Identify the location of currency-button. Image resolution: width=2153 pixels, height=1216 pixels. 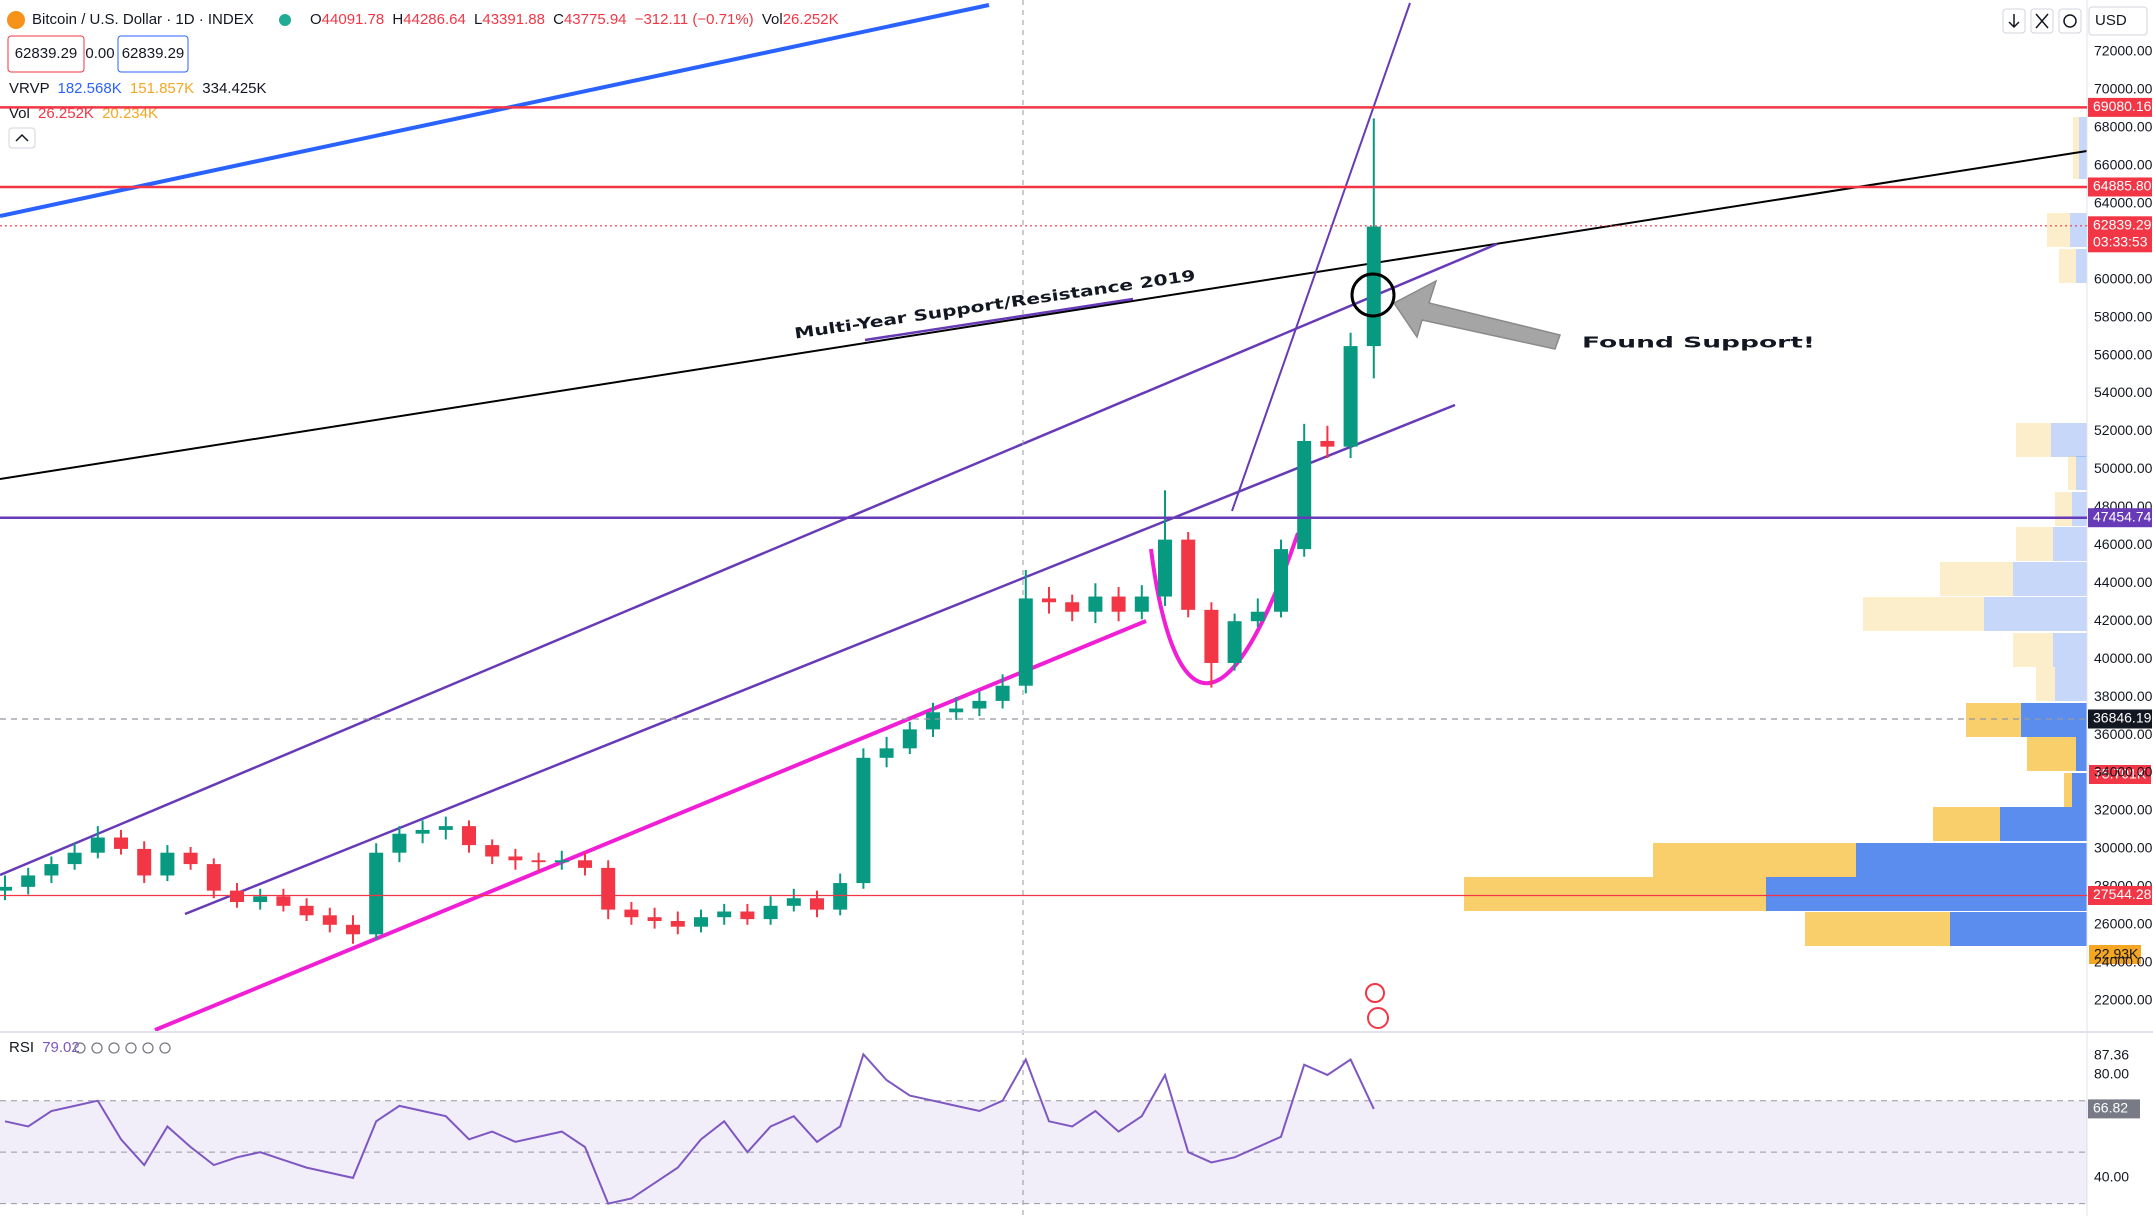
(2118, 21).